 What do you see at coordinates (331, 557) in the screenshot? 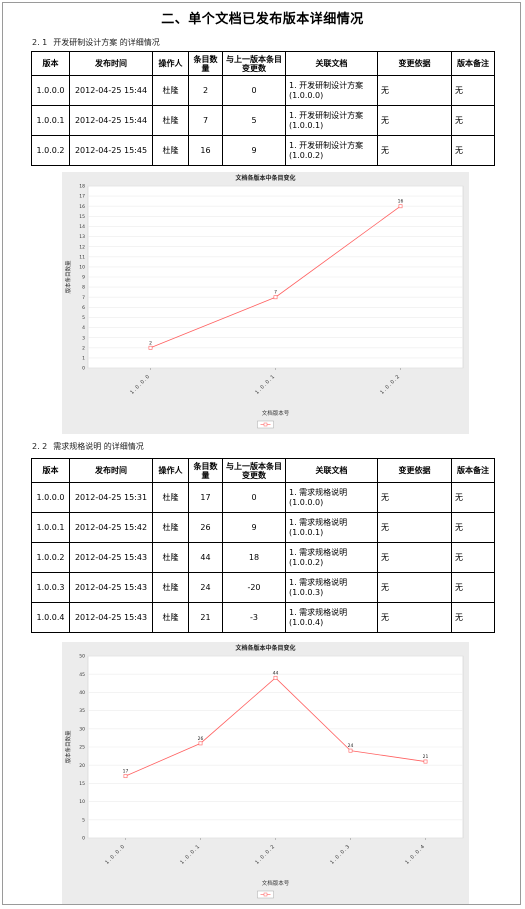
I see `cell-related-doc: 1. 需求规格说明 (1.0.0.2)` at bounding box center [331, 557].